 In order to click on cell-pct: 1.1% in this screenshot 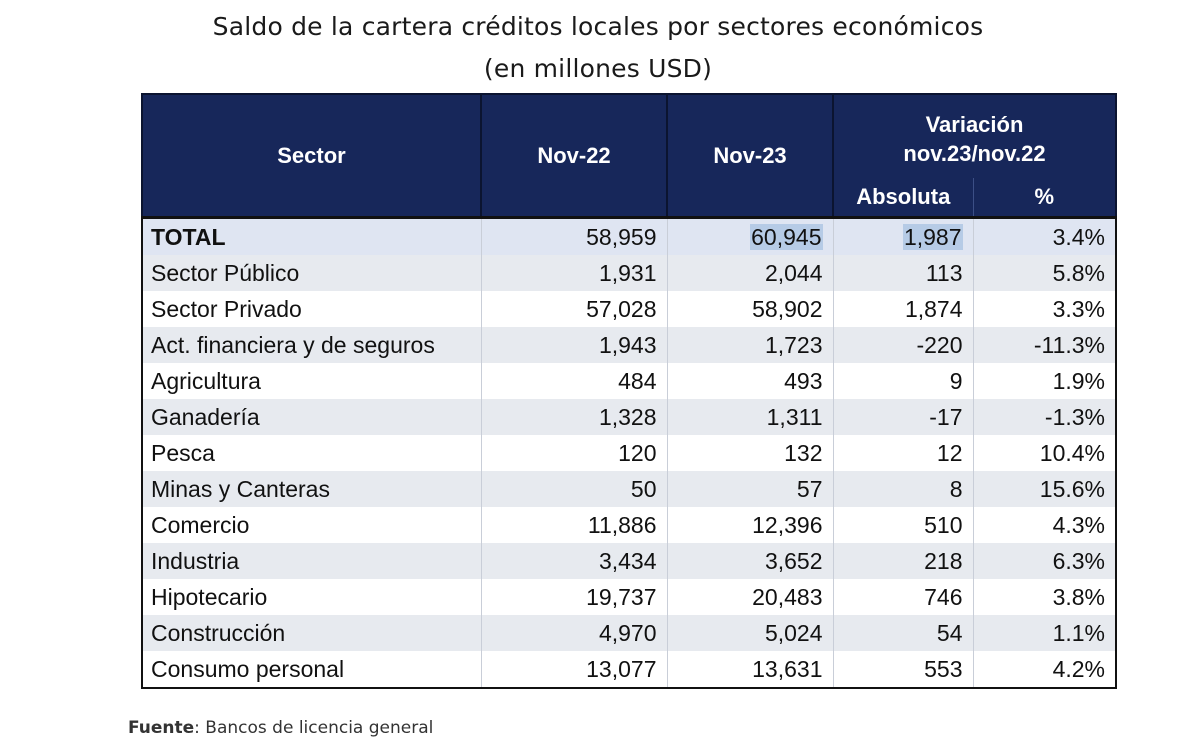, I will do `click(1044, 633)`.